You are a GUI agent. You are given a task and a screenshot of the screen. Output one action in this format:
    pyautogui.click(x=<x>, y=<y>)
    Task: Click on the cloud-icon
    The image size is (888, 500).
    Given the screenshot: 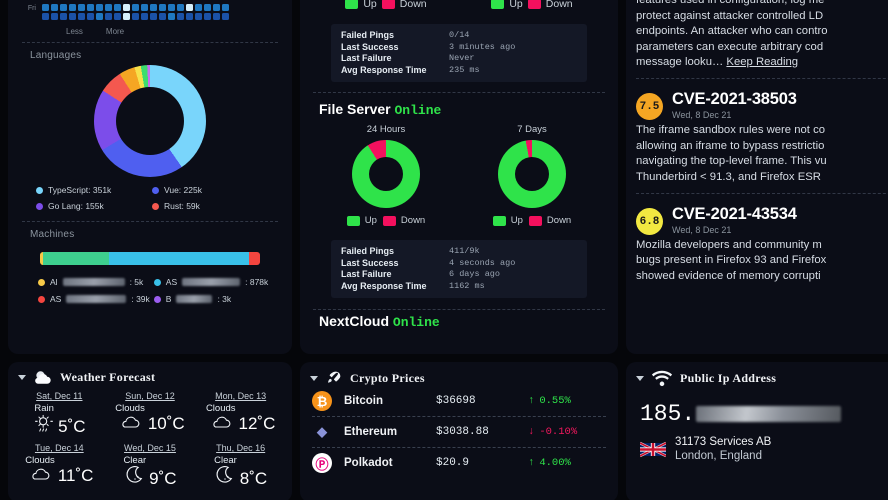 What is the action you would take?
    pyautogui.click(x=221, y=424)
    